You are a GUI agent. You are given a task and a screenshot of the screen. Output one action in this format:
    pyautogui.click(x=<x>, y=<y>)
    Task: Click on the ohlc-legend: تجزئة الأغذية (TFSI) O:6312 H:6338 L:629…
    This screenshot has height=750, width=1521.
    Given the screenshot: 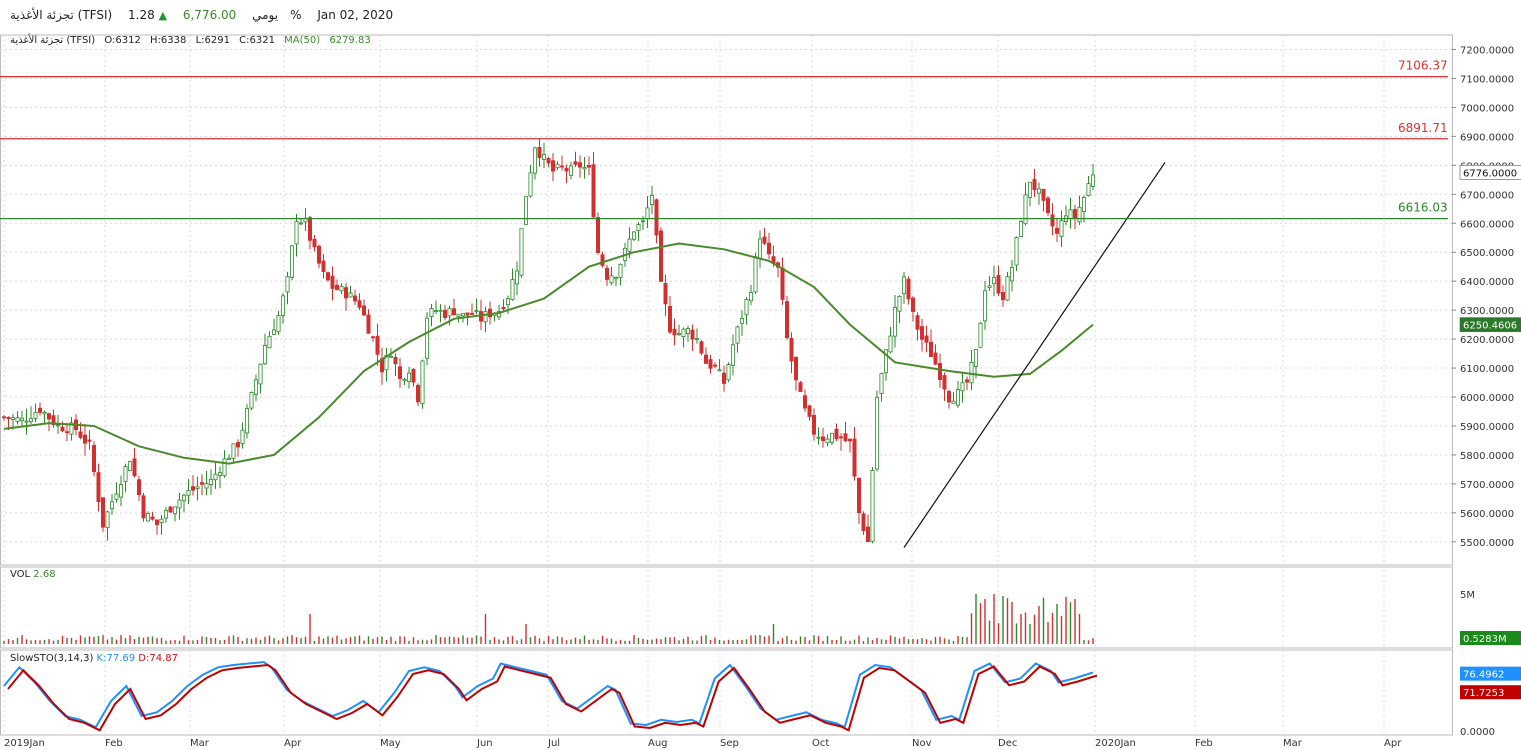 What is the action you would take?
    pyautogui.click(x=193, y=40)
    